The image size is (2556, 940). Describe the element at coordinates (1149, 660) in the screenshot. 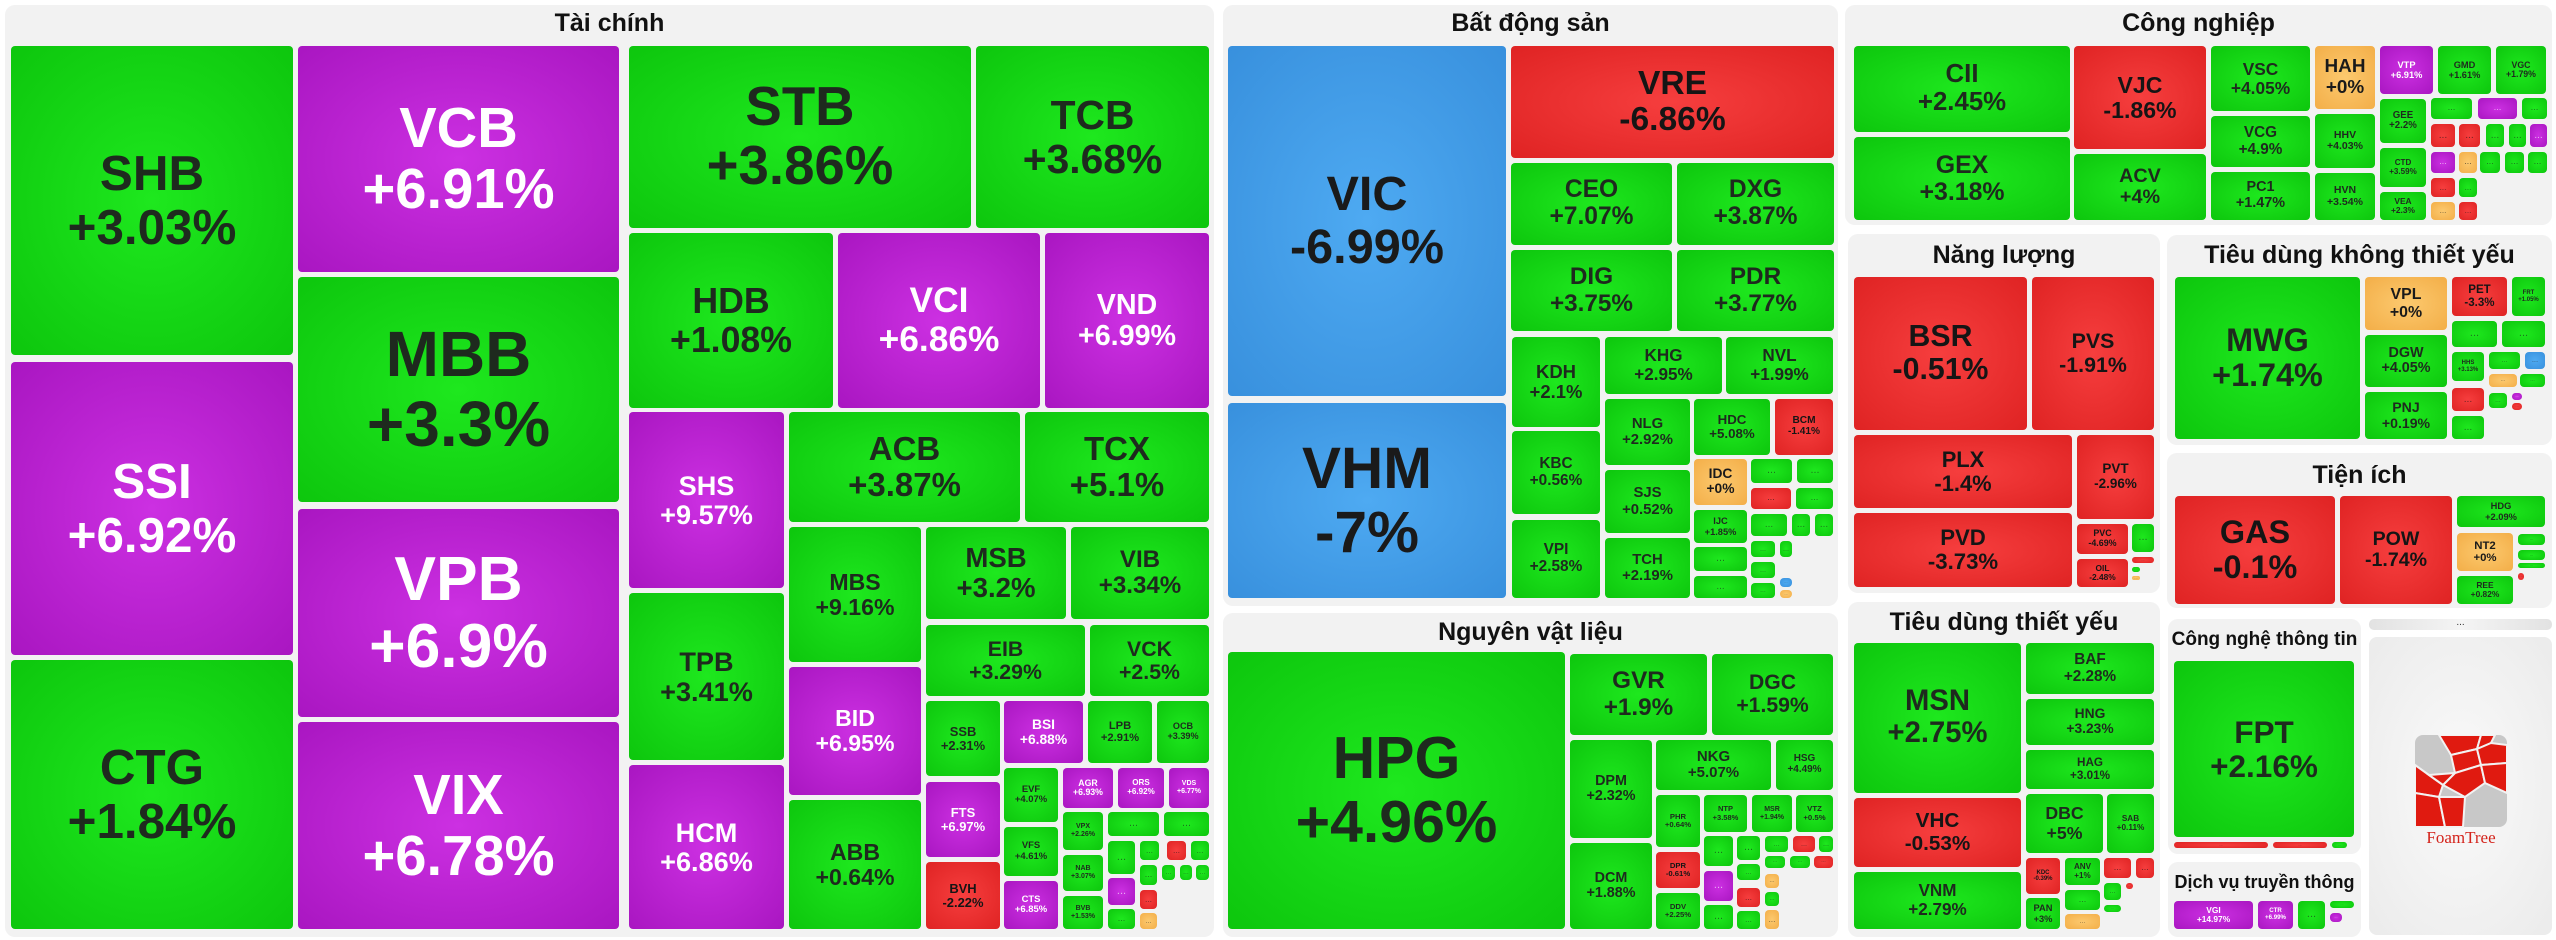

I see `stock-tile-vck: VCK +2.5%` at that location.